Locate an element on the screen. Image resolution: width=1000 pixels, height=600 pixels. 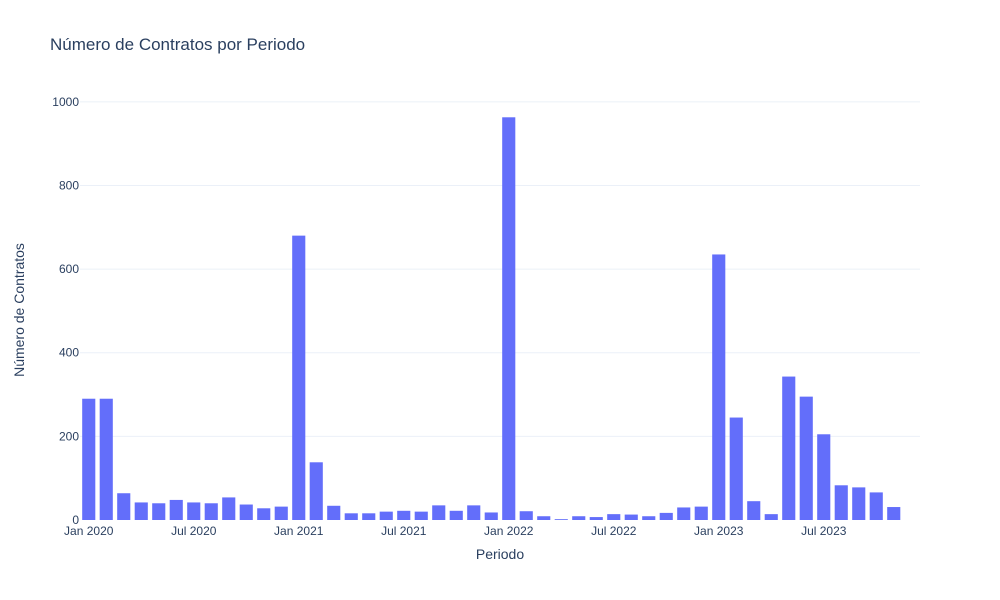
y-tick-label: 600 is located at coordinates (69, 269).